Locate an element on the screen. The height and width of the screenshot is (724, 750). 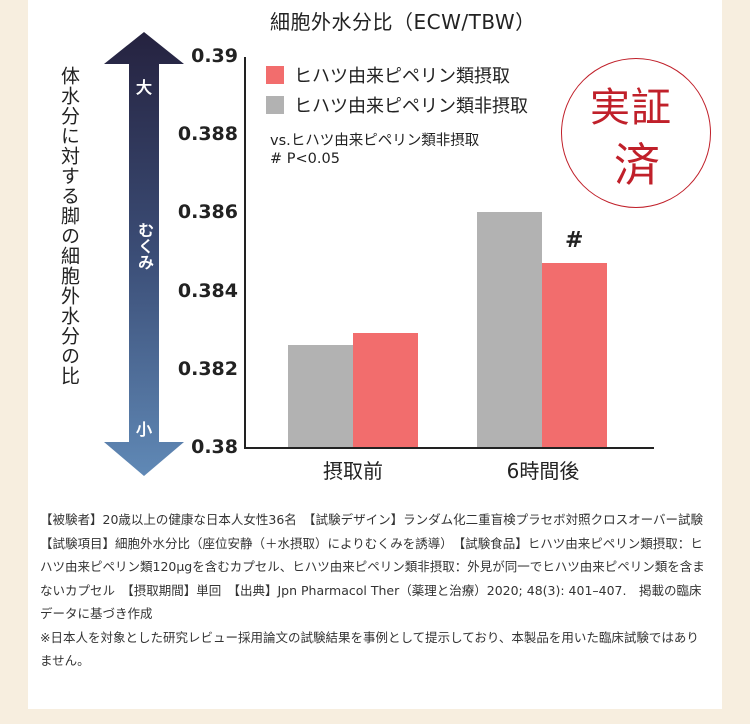
legend-item-intake: ヒハツ由来ピペリン類摂取 is located at coordinates (388, 75).